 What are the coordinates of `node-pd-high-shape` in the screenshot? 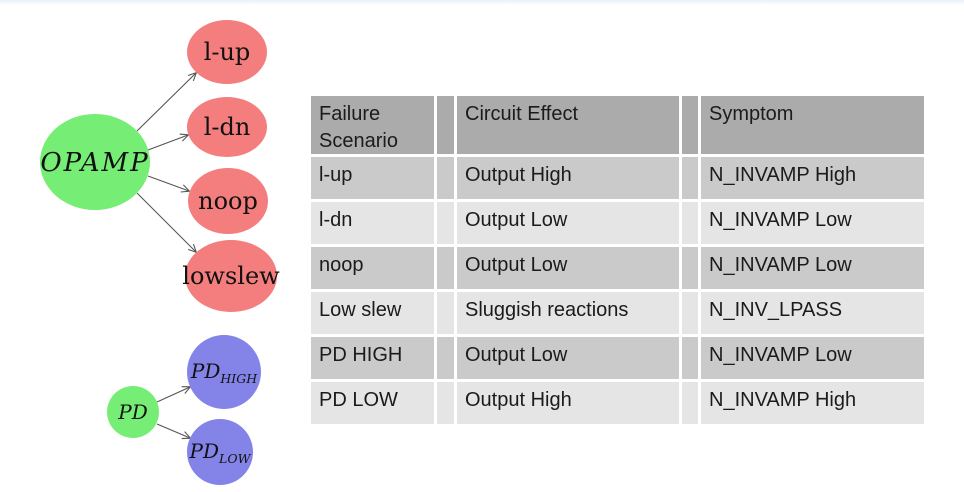 It's located at (224, 372).